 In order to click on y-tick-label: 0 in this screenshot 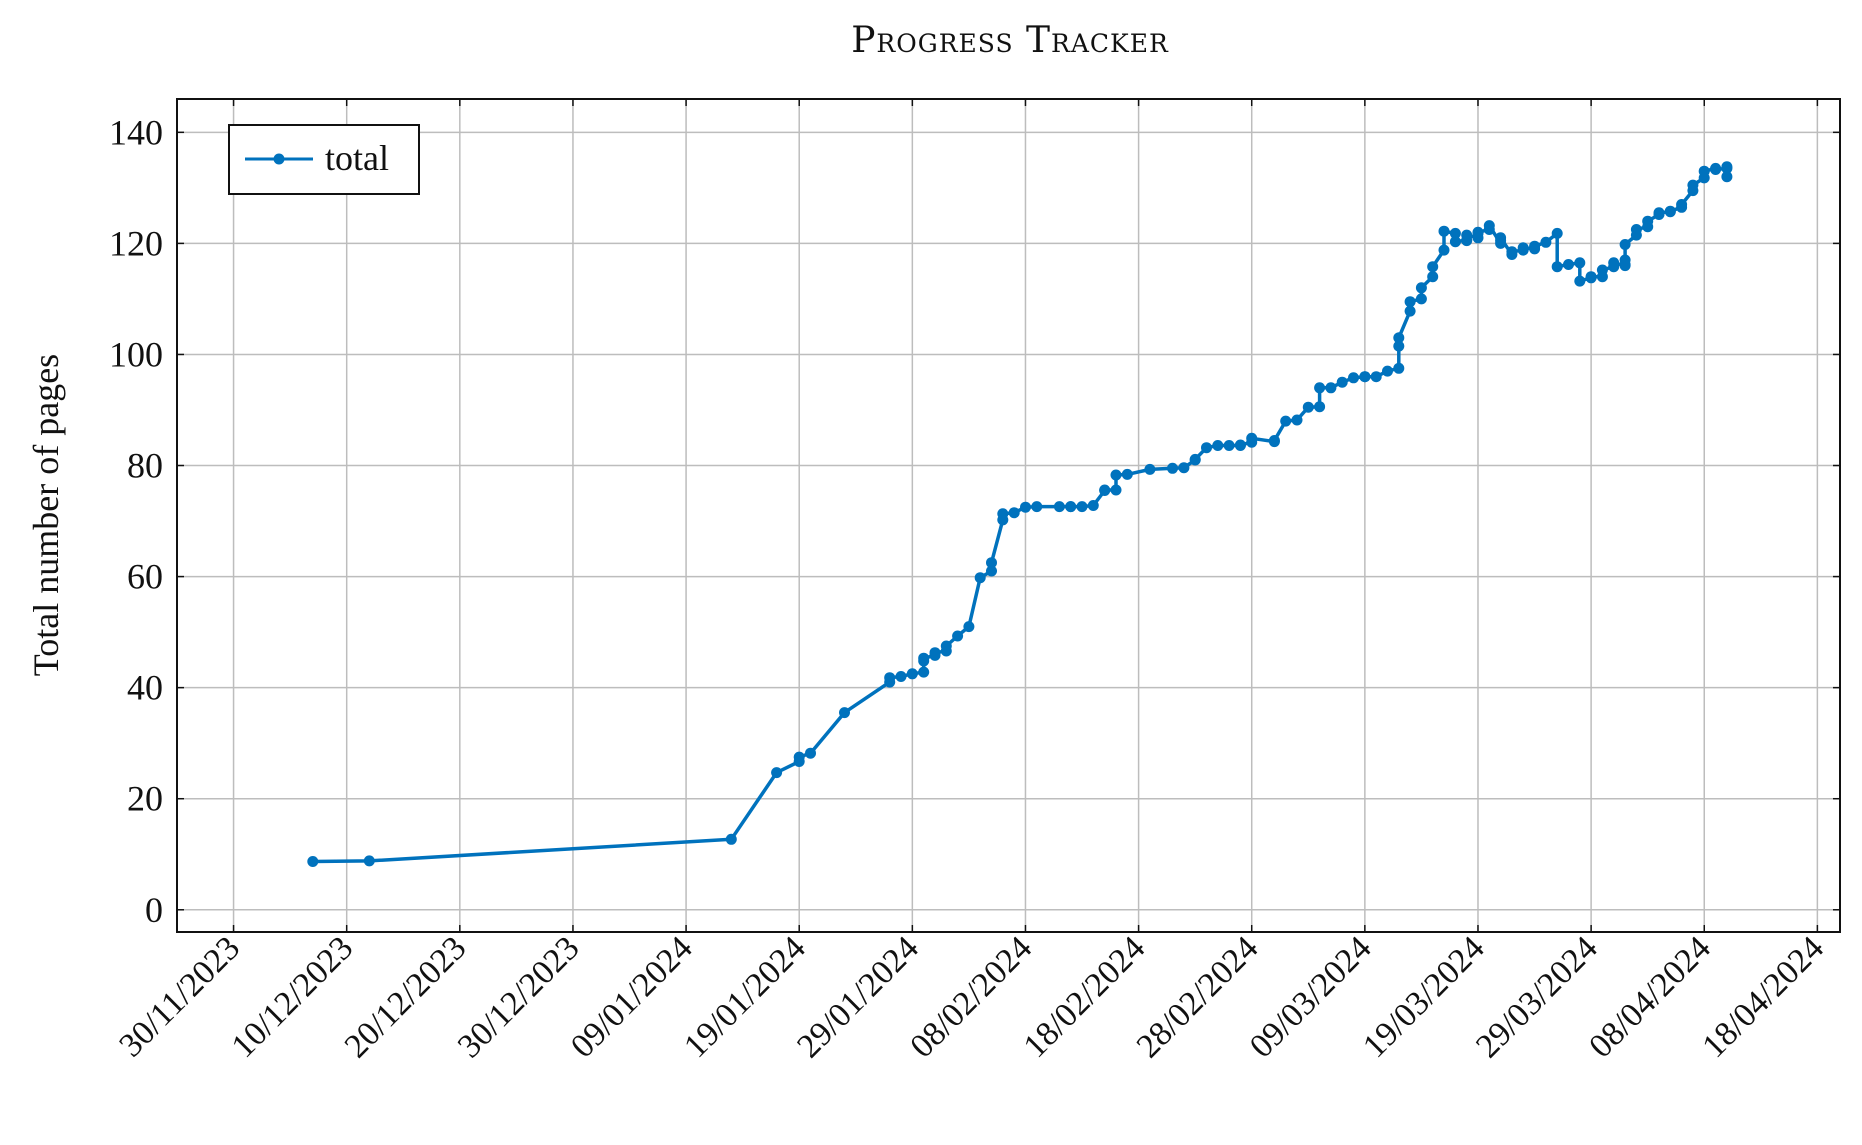, I will do `click(154, 910)`.